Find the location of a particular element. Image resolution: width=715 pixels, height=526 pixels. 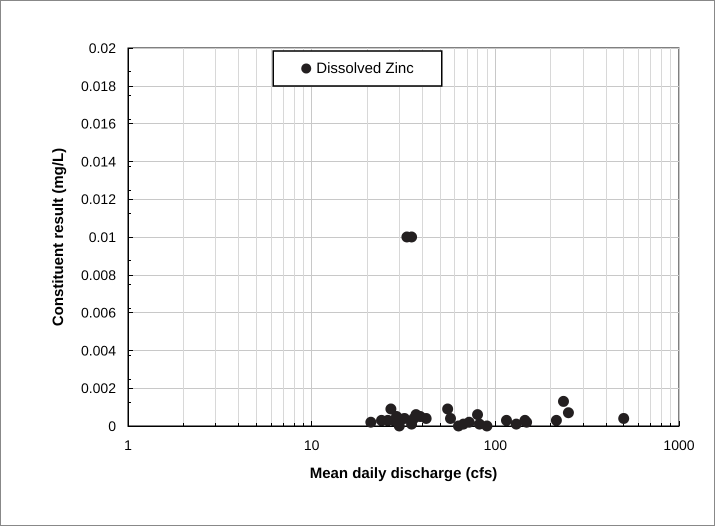

y-tick-label: 0.008 is located at coordinates (98, 274).